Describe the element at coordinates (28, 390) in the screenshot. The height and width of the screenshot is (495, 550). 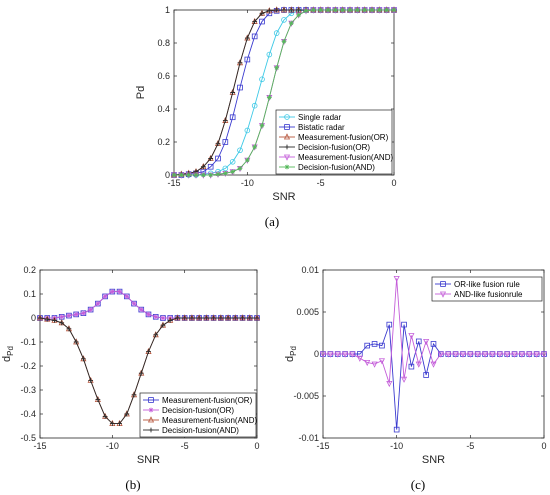
I see `y-tick-label: -0.3` at that location.